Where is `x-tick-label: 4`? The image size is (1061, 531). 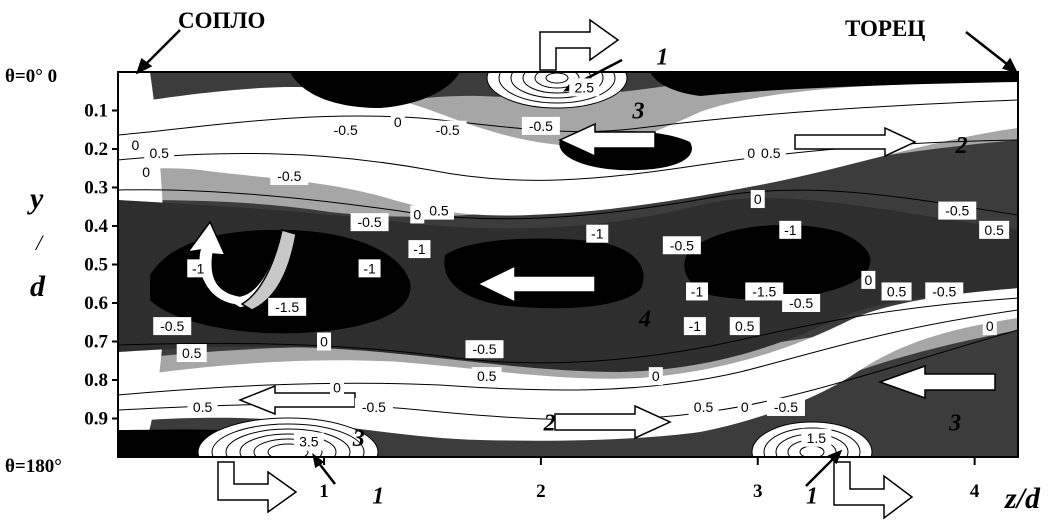 x-tick-label: 4 is located at coordinates (975, 491).